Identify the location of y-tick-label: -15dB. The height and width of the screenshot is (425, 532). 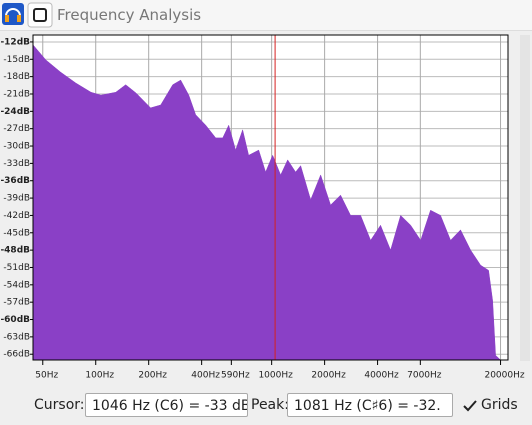
(16, 60).